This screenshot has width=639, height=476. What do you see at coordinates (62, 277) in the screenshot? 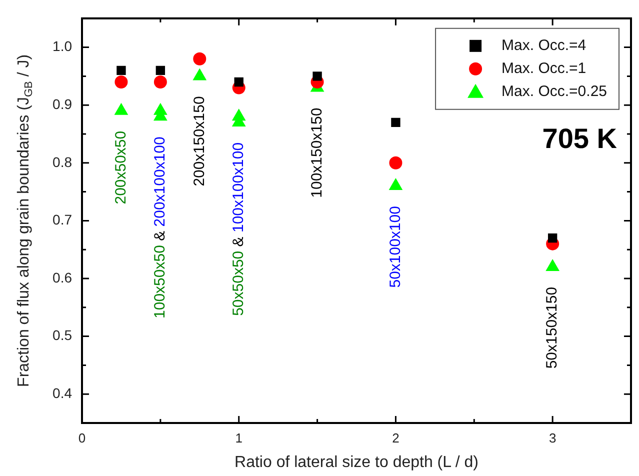
I see `y-tick-label: 0.6` at bounding box center [62, 277].